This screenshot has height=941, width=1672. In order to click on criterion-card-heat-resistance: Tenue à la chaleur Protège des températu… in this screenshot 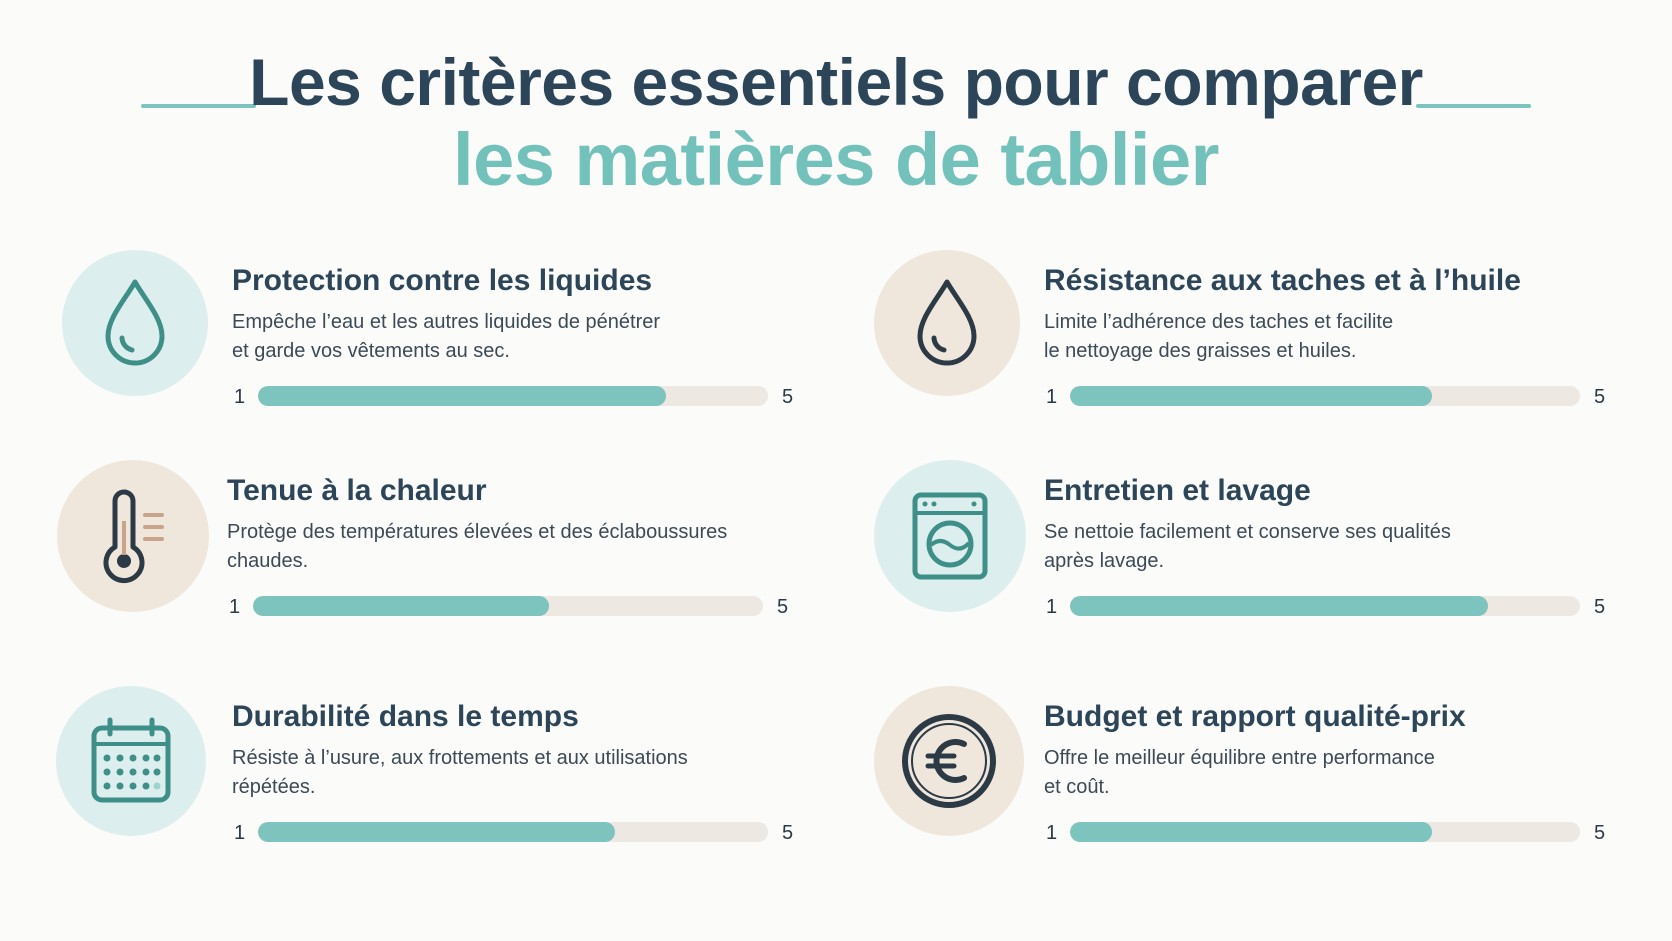, I will do `click(437, 545)`.